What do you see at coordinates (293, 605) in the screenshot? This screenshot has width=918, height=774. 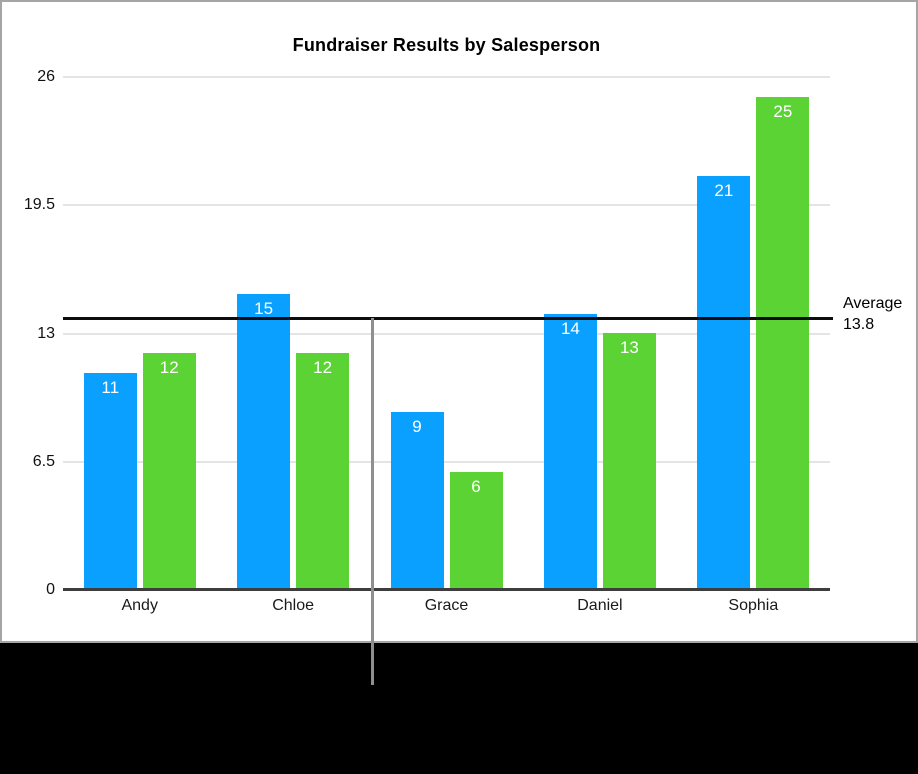 I see `x-axis-category-label: Chloe` at bounding box center [293, 605].